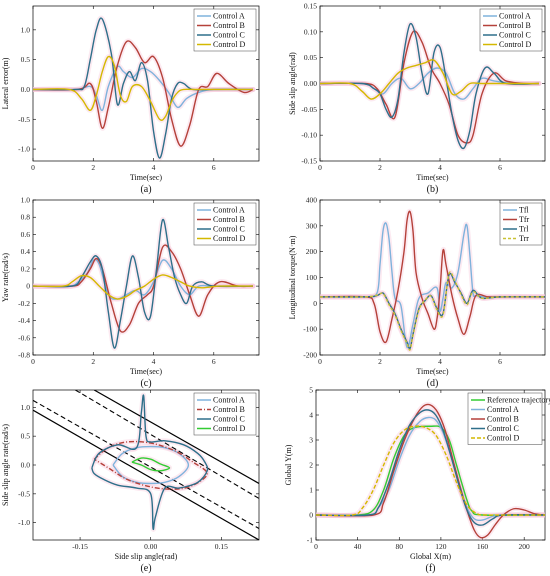 This screenshot has width=550, height=576. I want to click on x-tick-label: 200, so click(525, 546).